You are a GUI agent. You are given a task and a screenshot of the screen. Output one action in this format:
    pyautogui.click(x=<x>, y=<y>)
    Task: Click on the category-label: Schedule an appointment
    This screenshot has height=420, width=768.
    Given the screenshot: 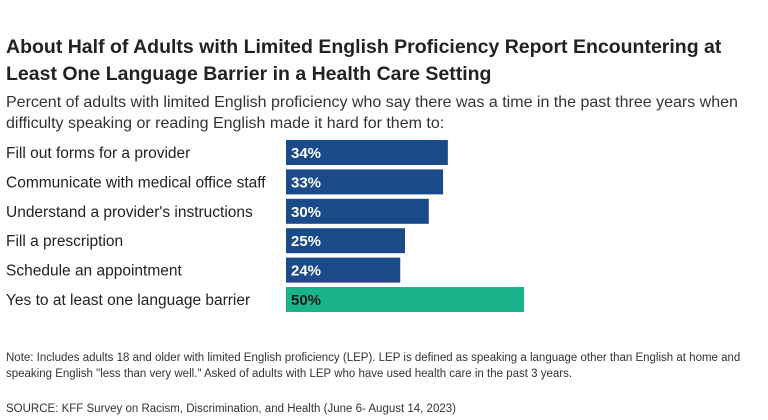 What is the action you would take?
    pyautogui.click(x=94, y=271)
    